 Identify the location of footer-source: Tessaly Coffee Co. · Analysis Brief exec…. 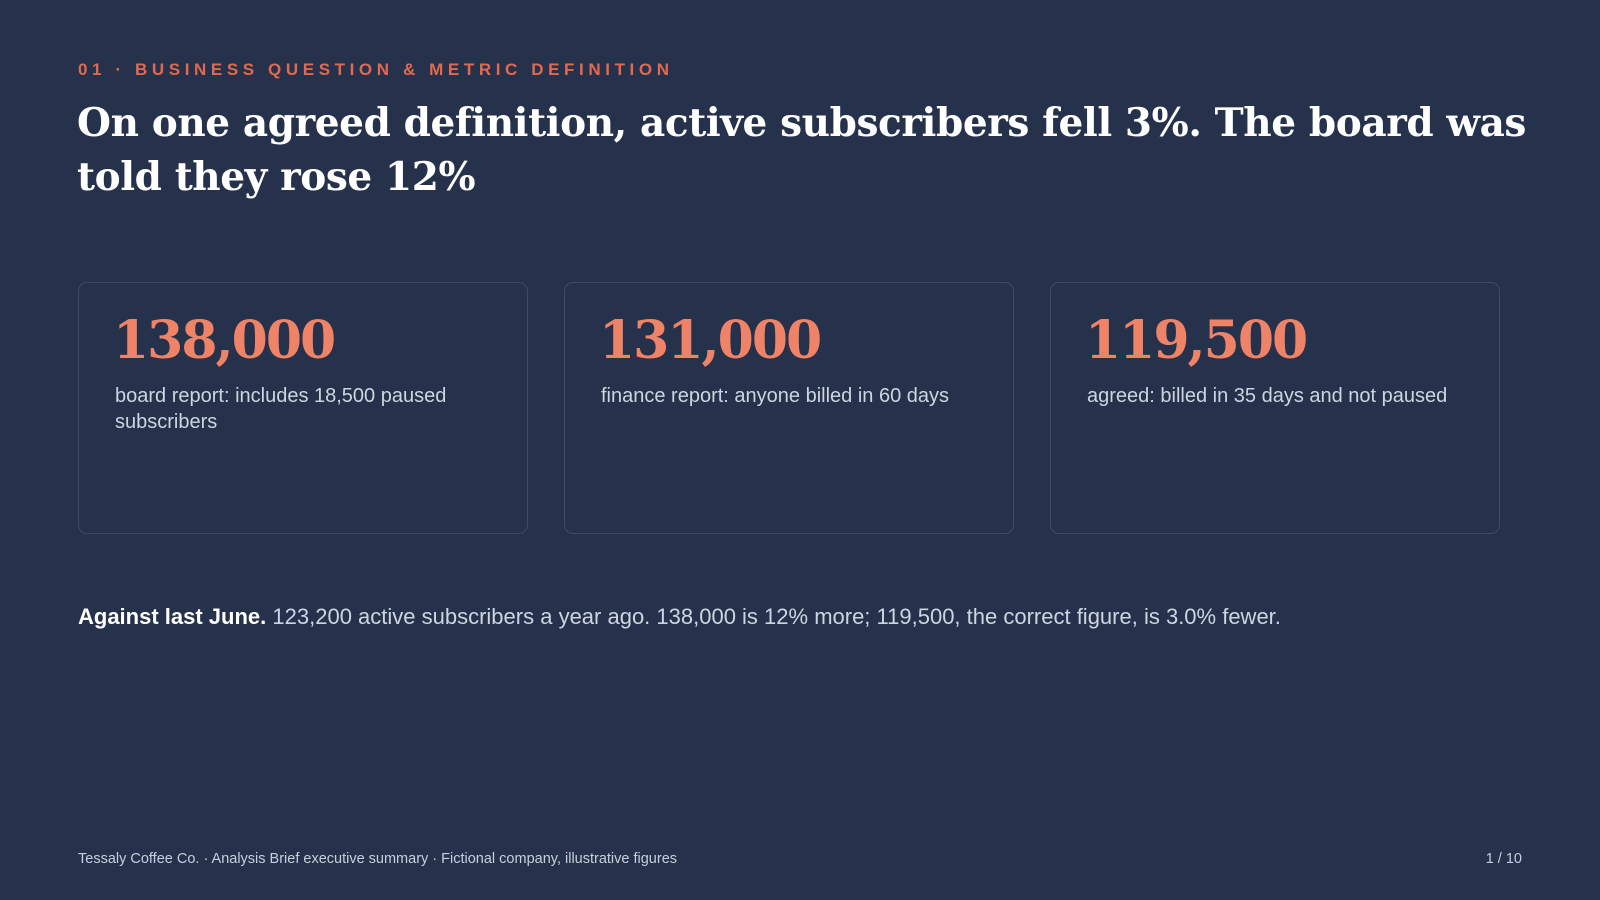
(378, 859).